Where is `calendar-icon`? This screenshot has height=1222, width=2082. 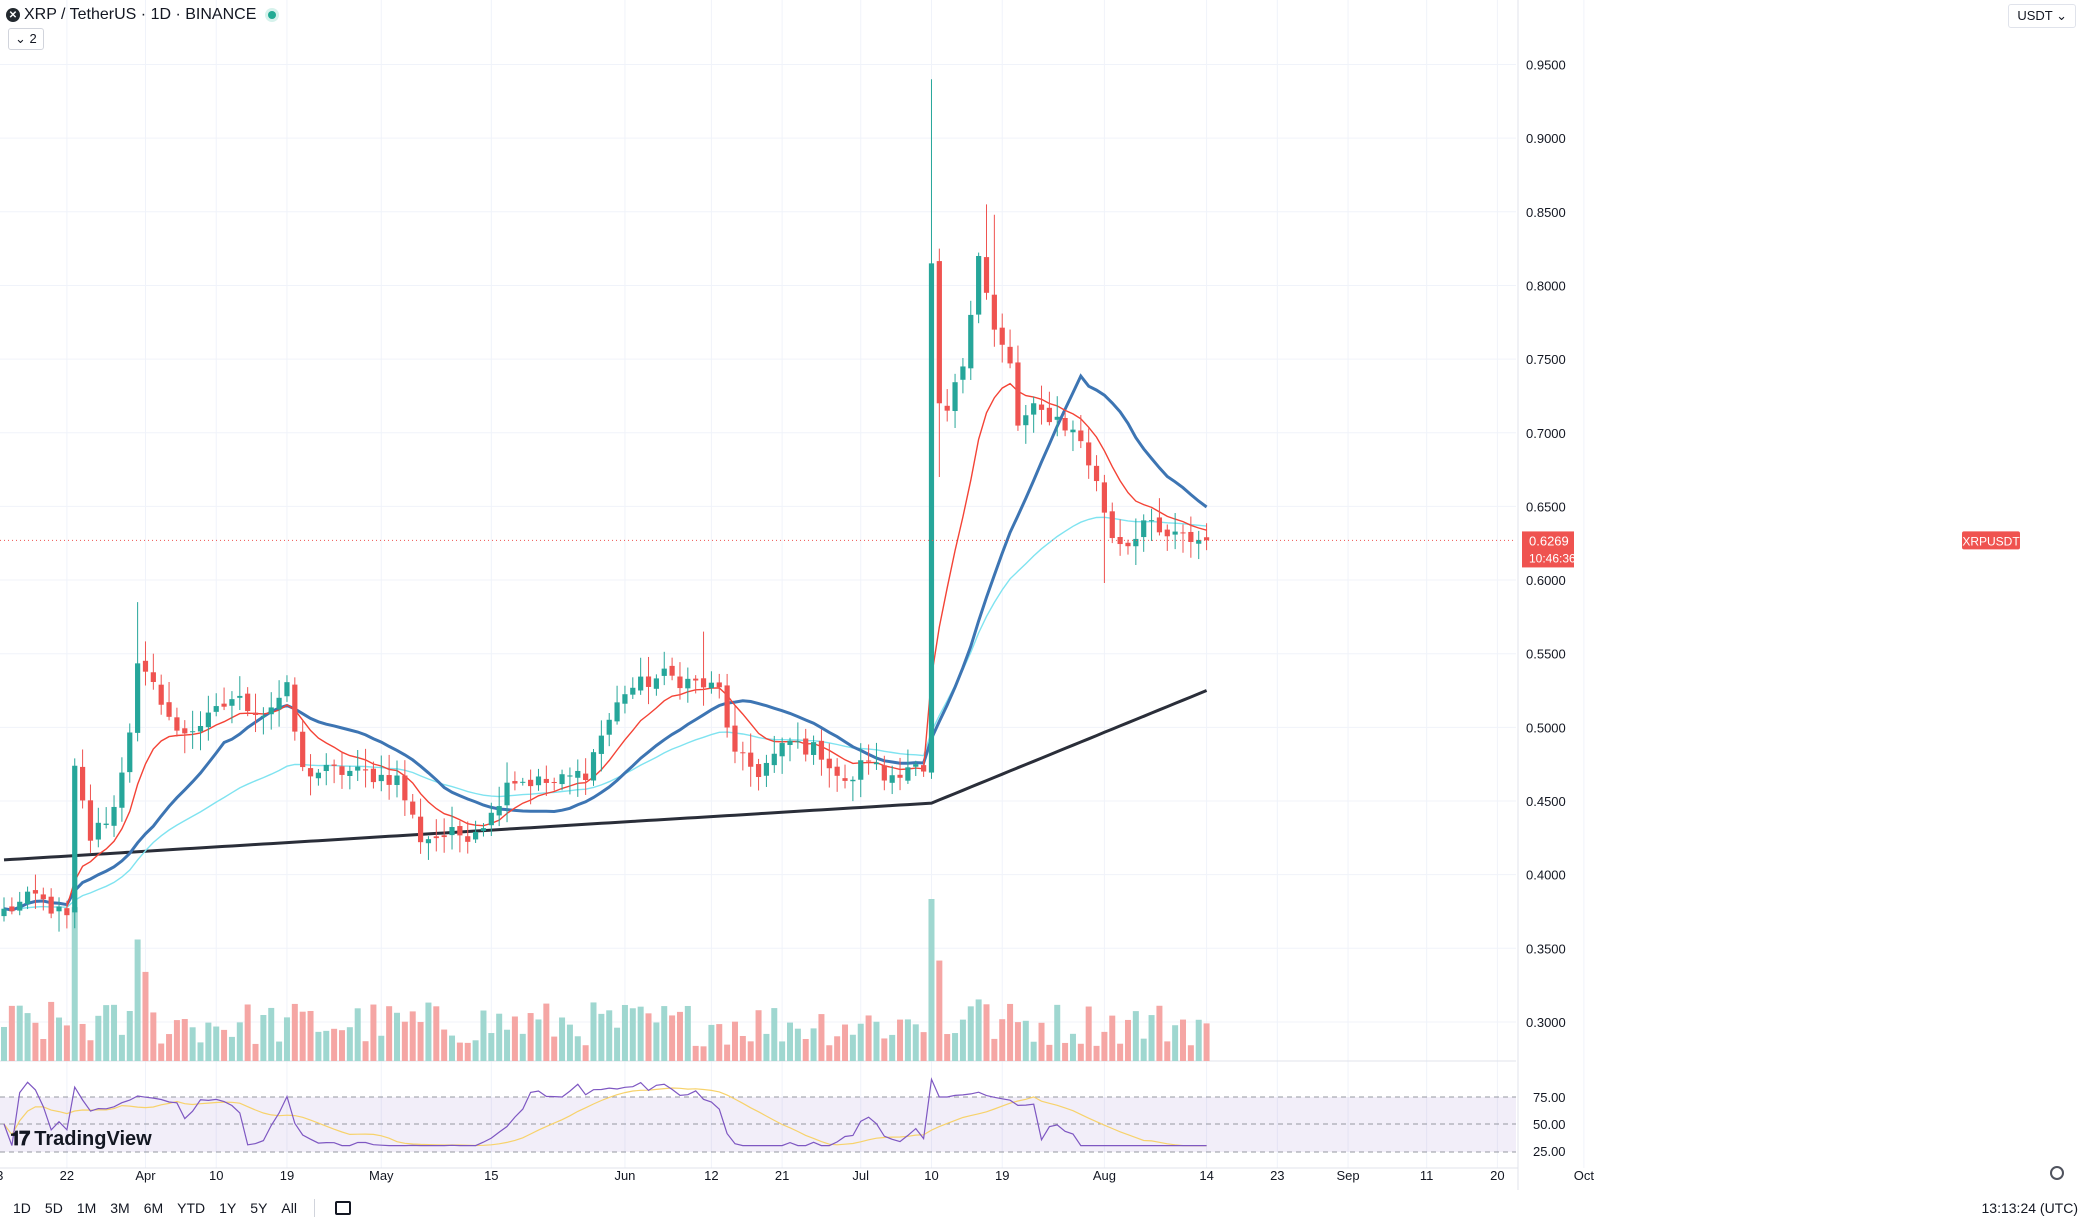 calendar-icon is located at coordinates (342, 1208).